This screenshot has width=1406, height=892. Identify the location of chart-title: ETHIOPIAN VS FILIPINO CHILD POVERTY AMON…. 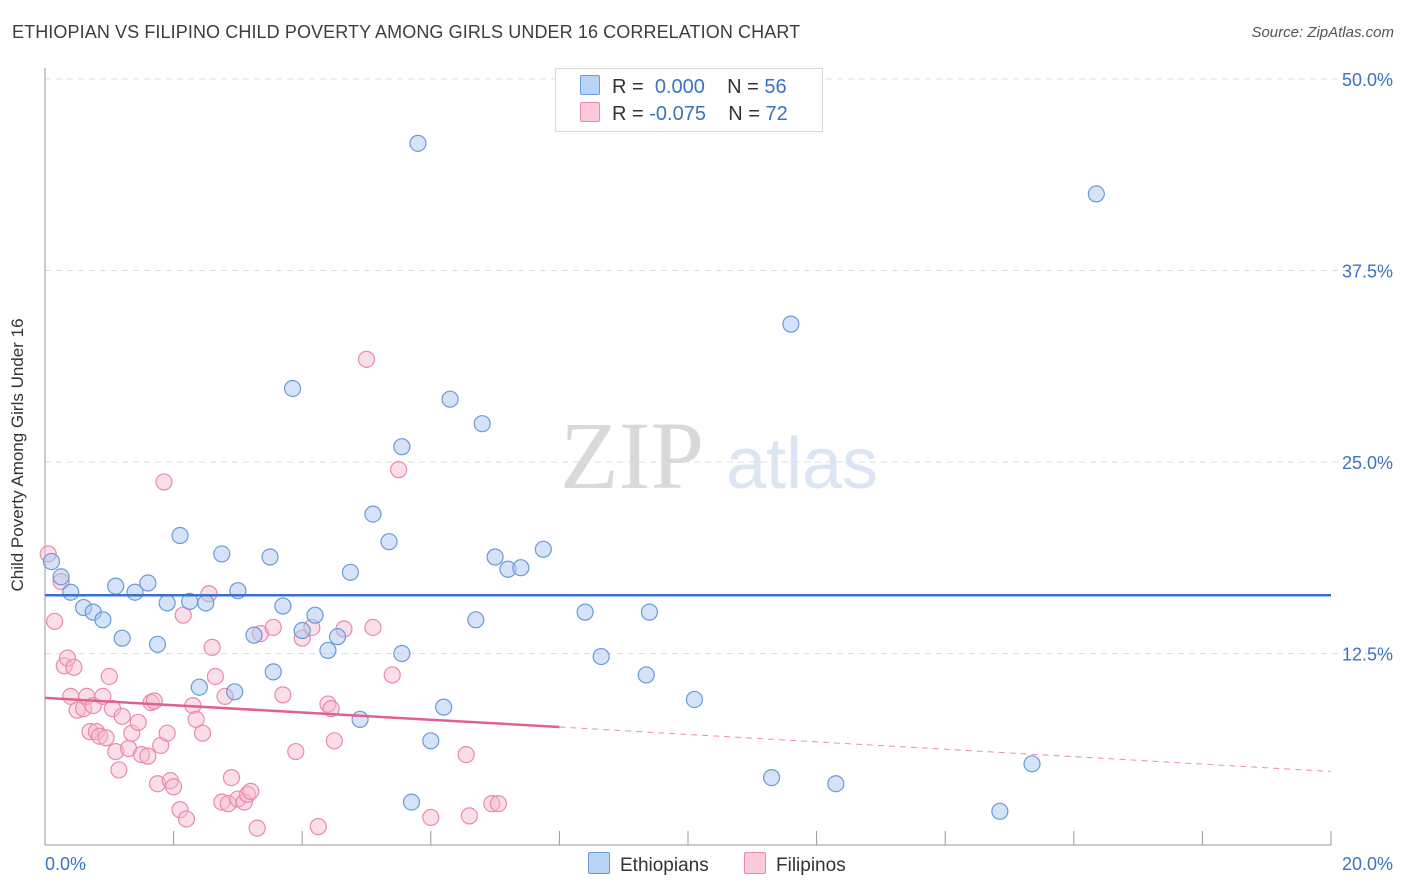
(406, 32).